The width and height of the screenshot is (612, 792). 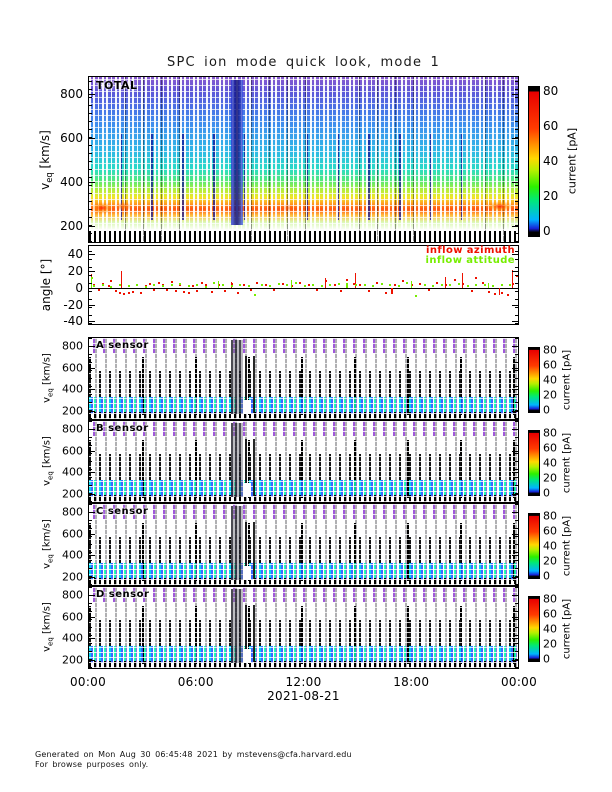 I want to click on total-label: TOTAL, so click(x=117, y=85).